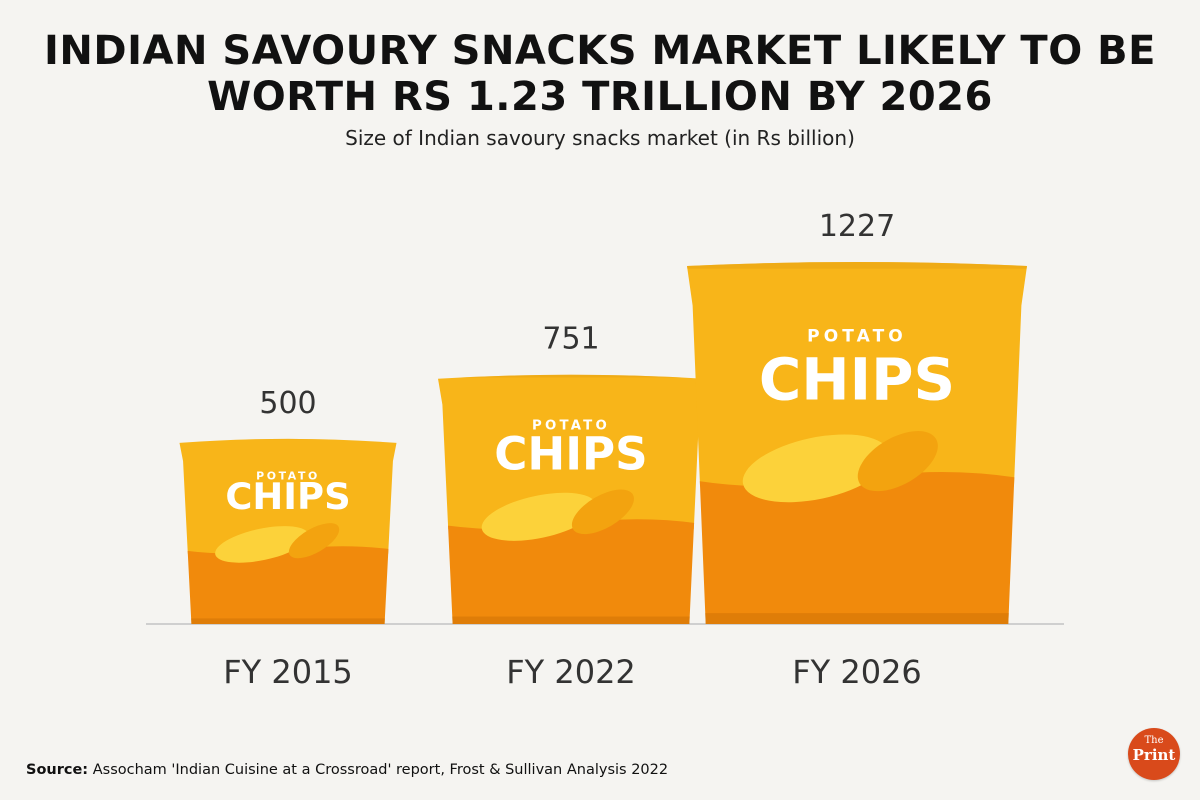 This screenshot has height=800, width=1200. What do you see at coordinates (600, 97) in the screenshot?
I see `title-line-2: WORTH RS 1.23 TRILLION BY 2026` at bounding box center [600, 97].